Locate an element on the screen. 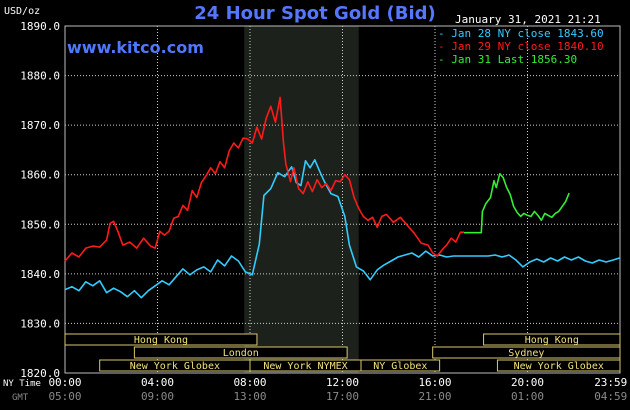  y-tick-label-1: 1830.0 is located at coordinates (40, 323).